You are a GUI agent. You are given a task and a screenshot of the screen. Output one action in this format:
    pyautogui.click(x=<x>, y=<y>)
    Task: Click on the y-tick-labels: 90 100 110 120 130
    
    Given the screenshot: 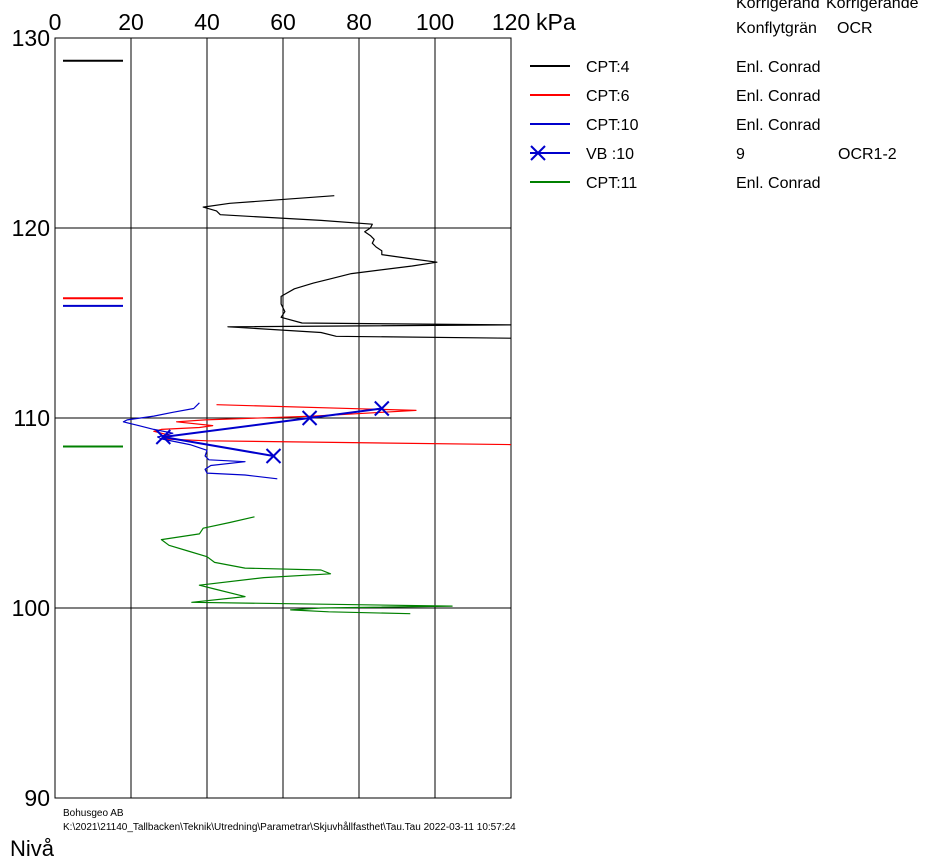 What is the action you would take?
    pyautogui.click(x=31, y=418)
    